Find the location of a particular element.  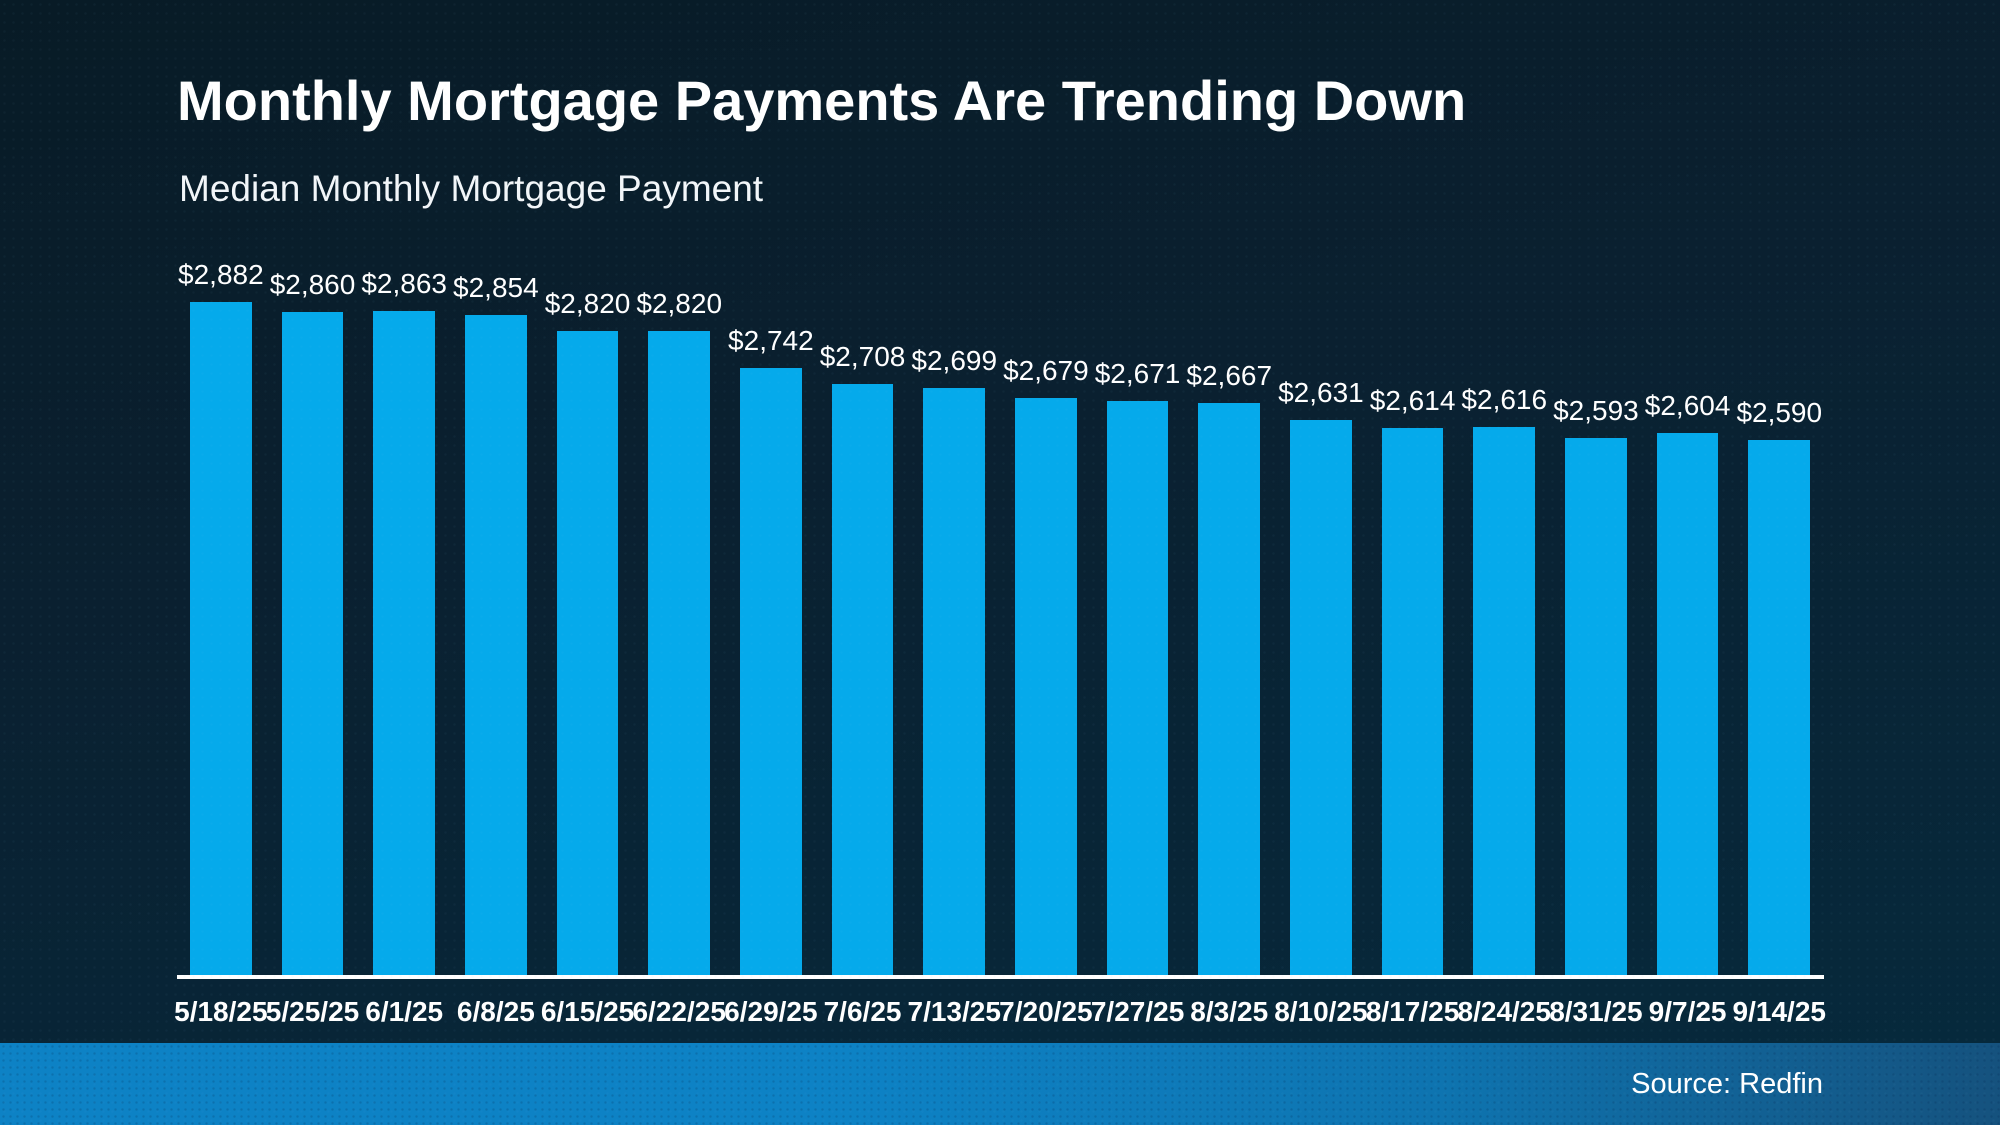

bar-group: $2,667 is located at coordinates (1229, 668).